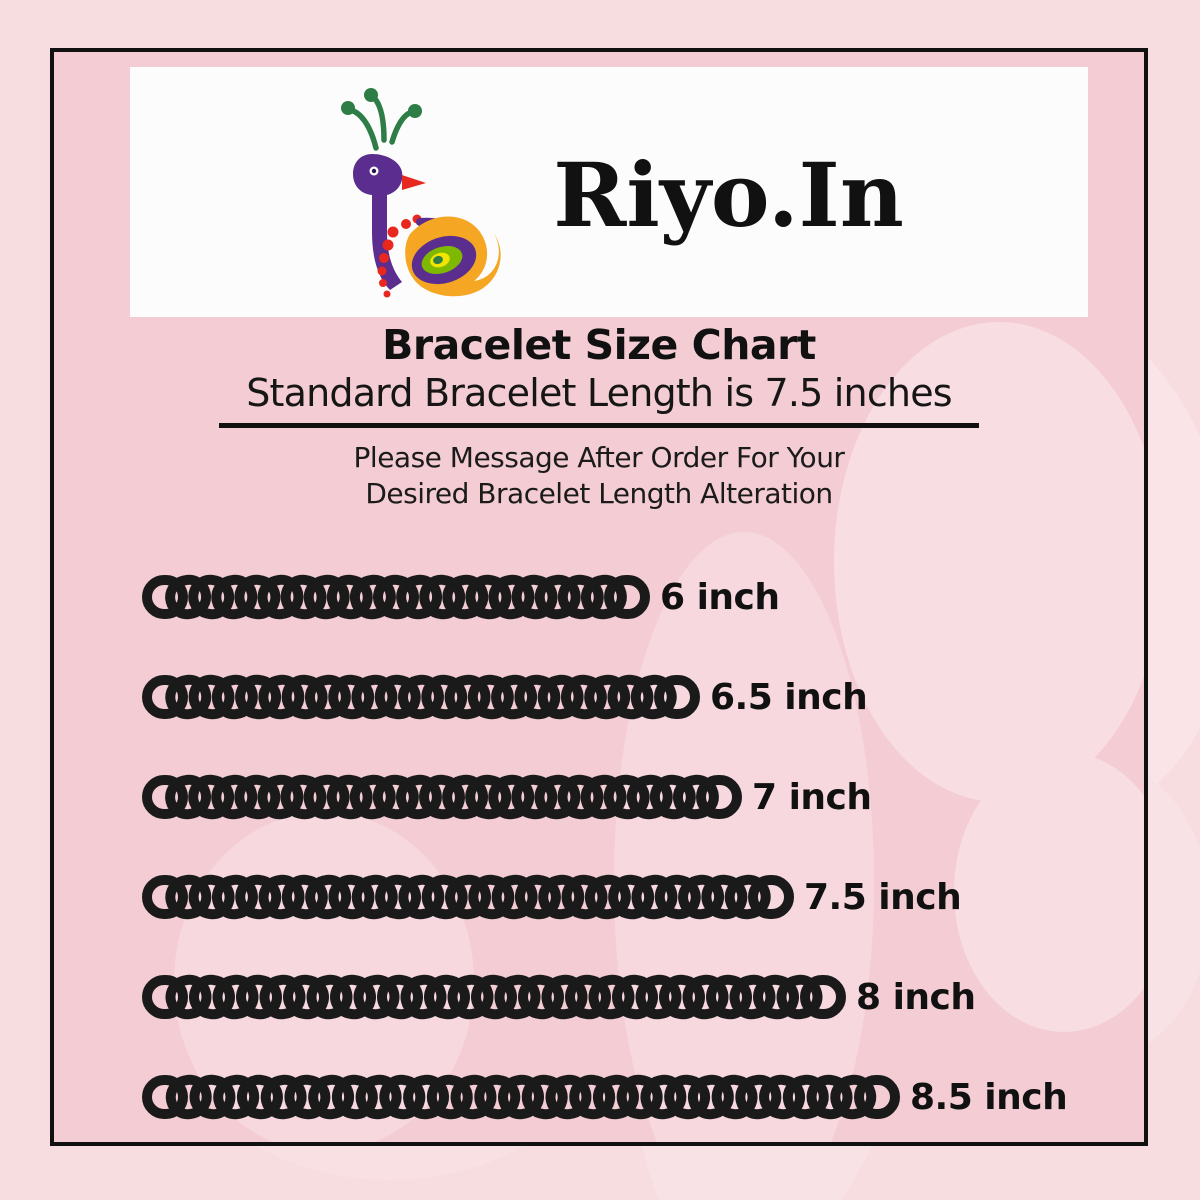 The height and width of the screenshot is (1200, 1200). What do you see at coordinates (720, 597) in the screenshot?
I see `size-label: 6 inch` at bounding box center [720, 597].